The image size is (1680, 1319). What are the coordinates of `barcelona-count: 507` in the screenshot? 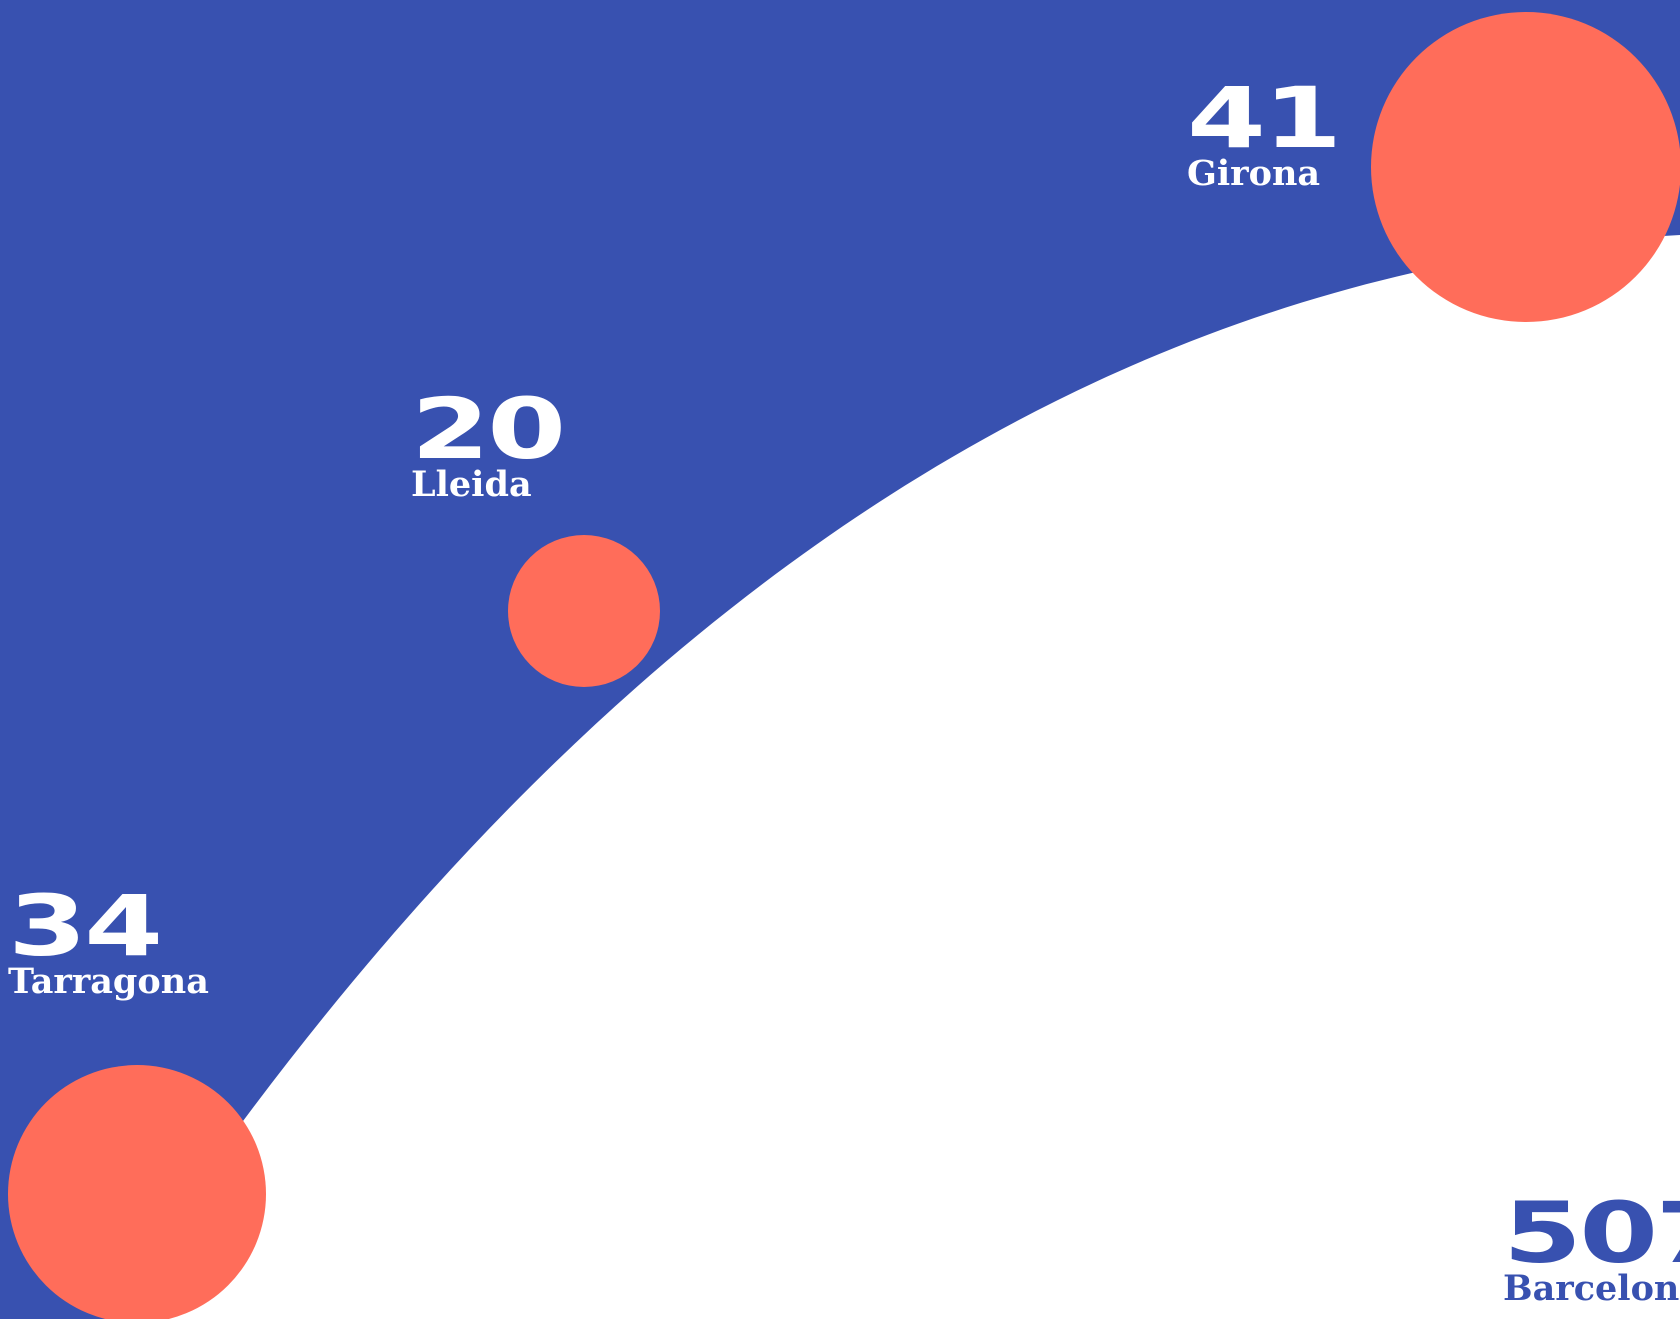 It's located at (1591, 1233).